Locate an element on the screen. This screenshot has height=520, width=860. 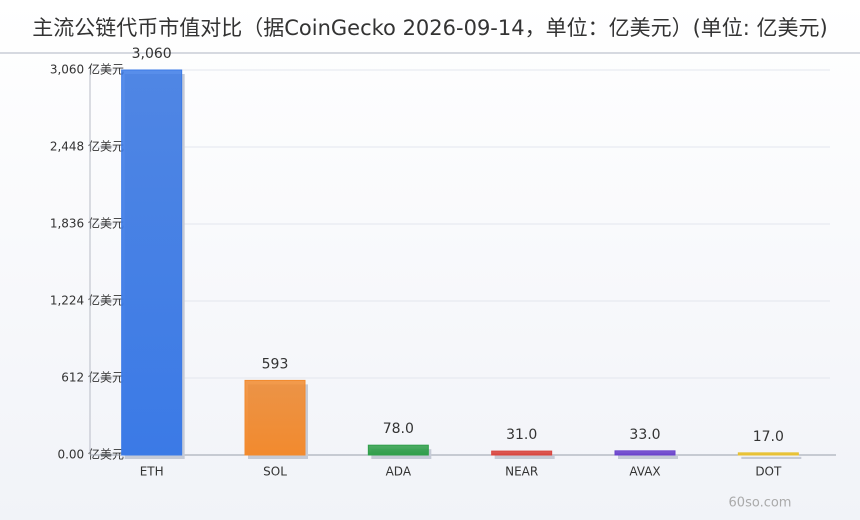
y-tick-label: 1,836 亿美元 is located at coordinates (87, 223).